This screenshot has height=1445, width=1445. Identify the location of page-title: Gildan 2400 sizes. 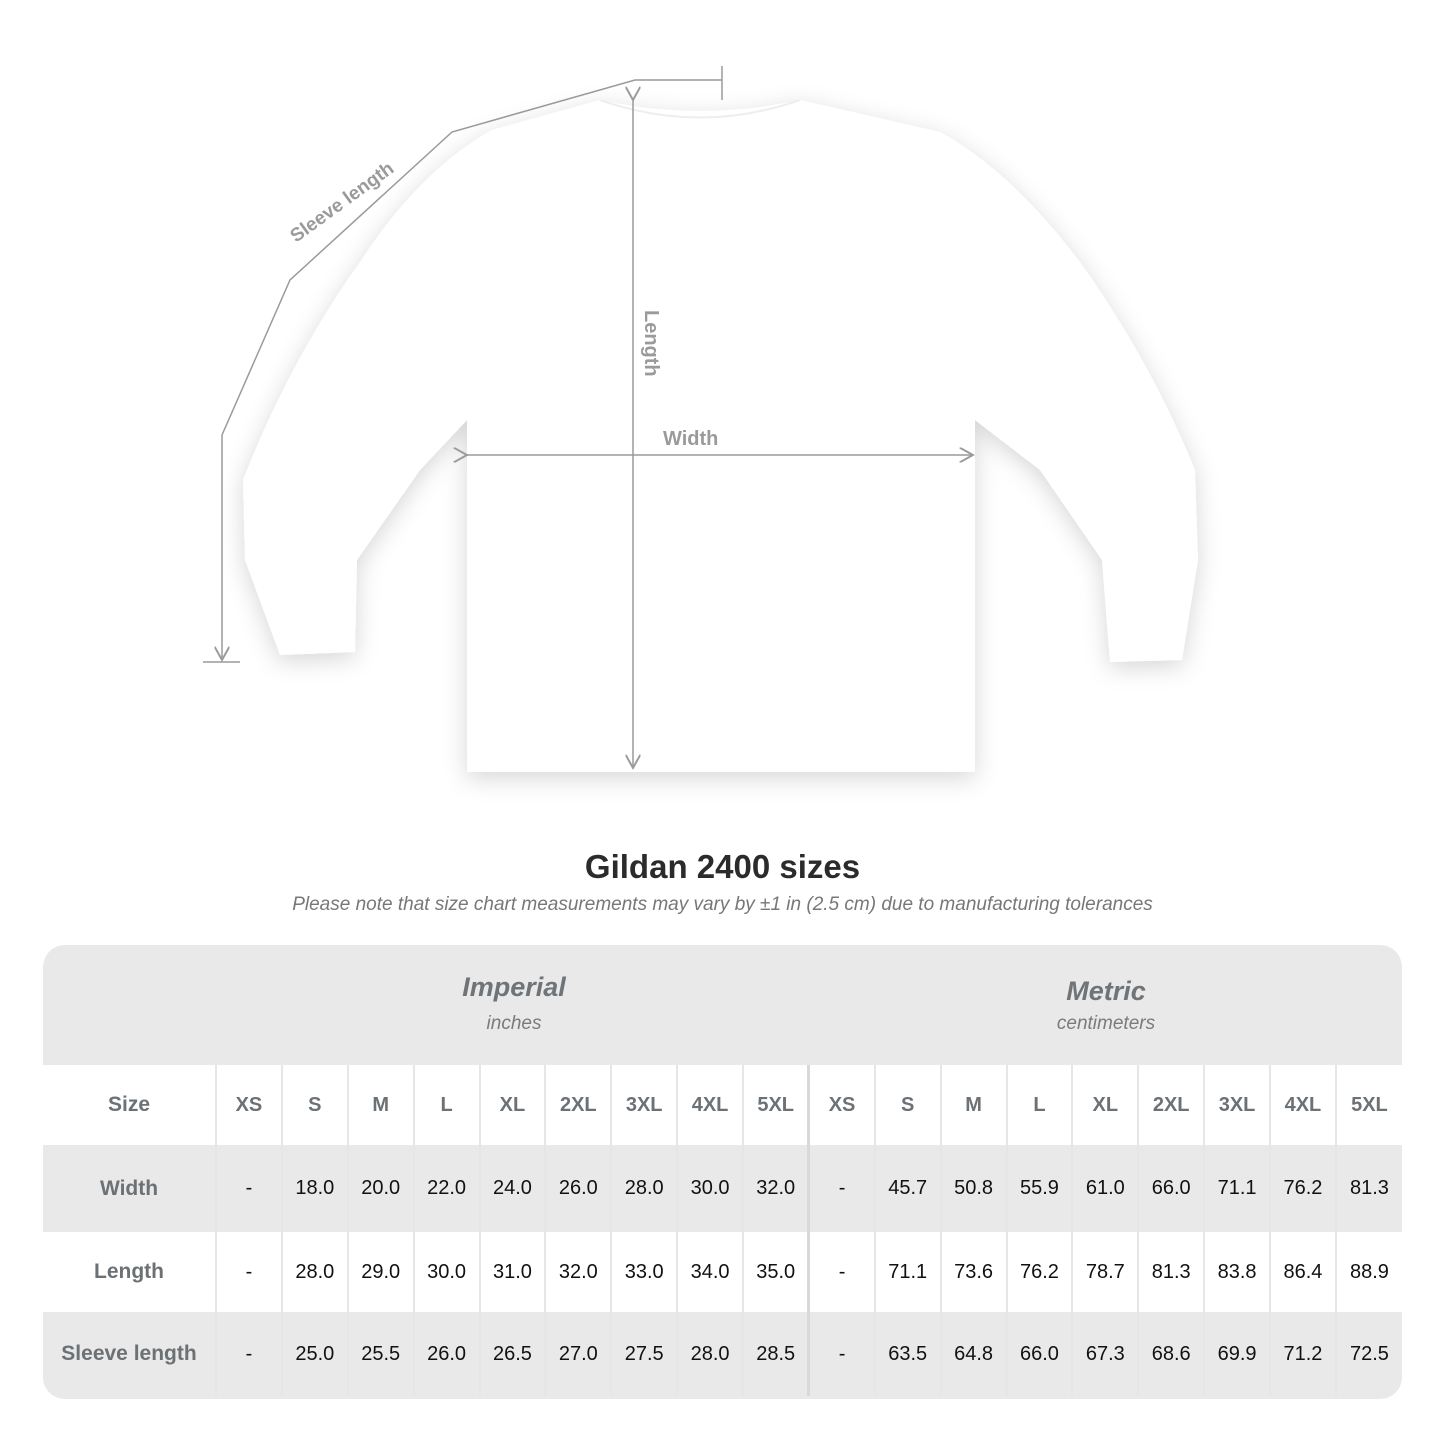
(722, 866).